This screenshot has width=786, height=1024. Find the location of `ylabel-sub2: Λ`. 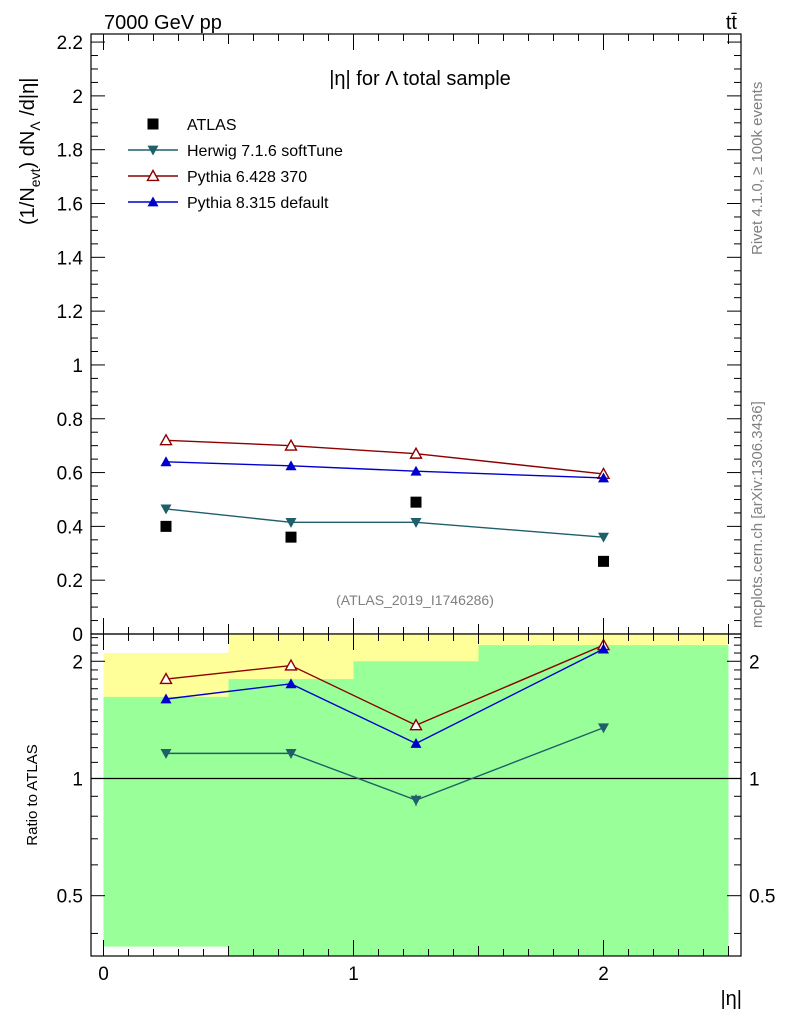

ylabel-sub2: Λ is located at coordinates (35, 126).